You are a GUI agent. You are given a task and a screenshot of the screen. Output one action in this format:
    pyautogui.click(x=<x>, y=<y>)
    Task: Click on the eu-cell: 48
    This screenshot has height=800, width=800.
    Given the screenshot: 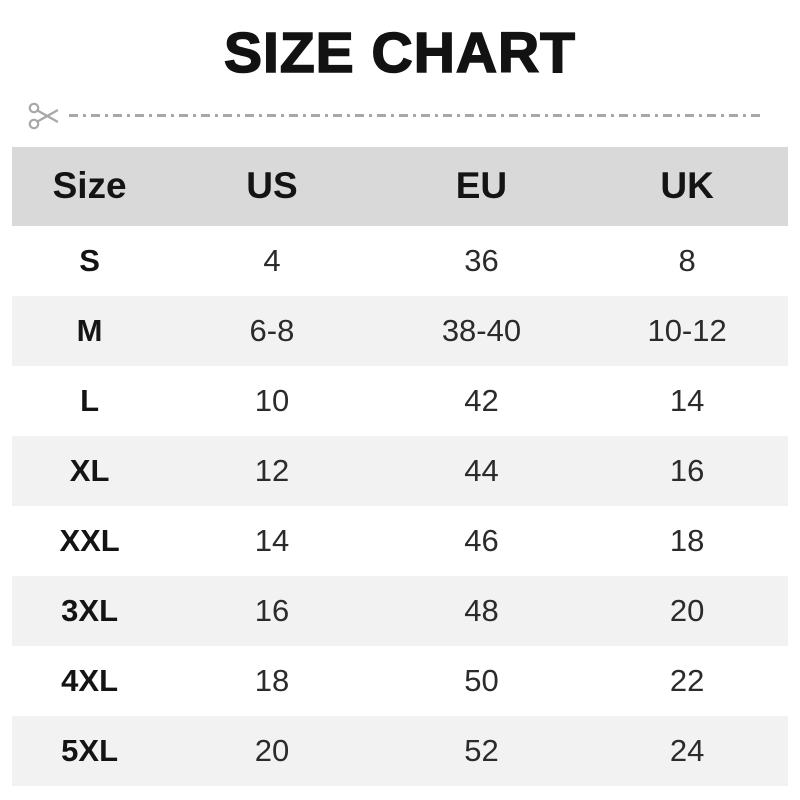 What is the action you would take?
    pyautogui.click(x=481, y=610)
    